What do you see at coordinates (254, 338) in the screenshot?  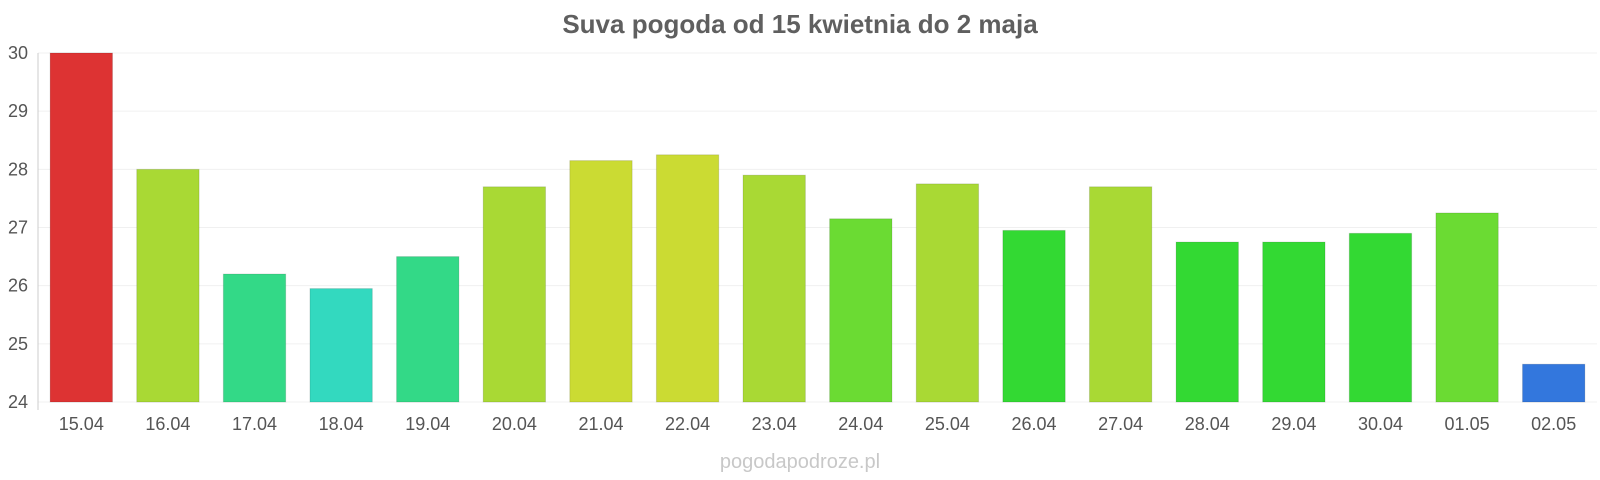 I see `bar-17.04` at bounding box center [254, 338].